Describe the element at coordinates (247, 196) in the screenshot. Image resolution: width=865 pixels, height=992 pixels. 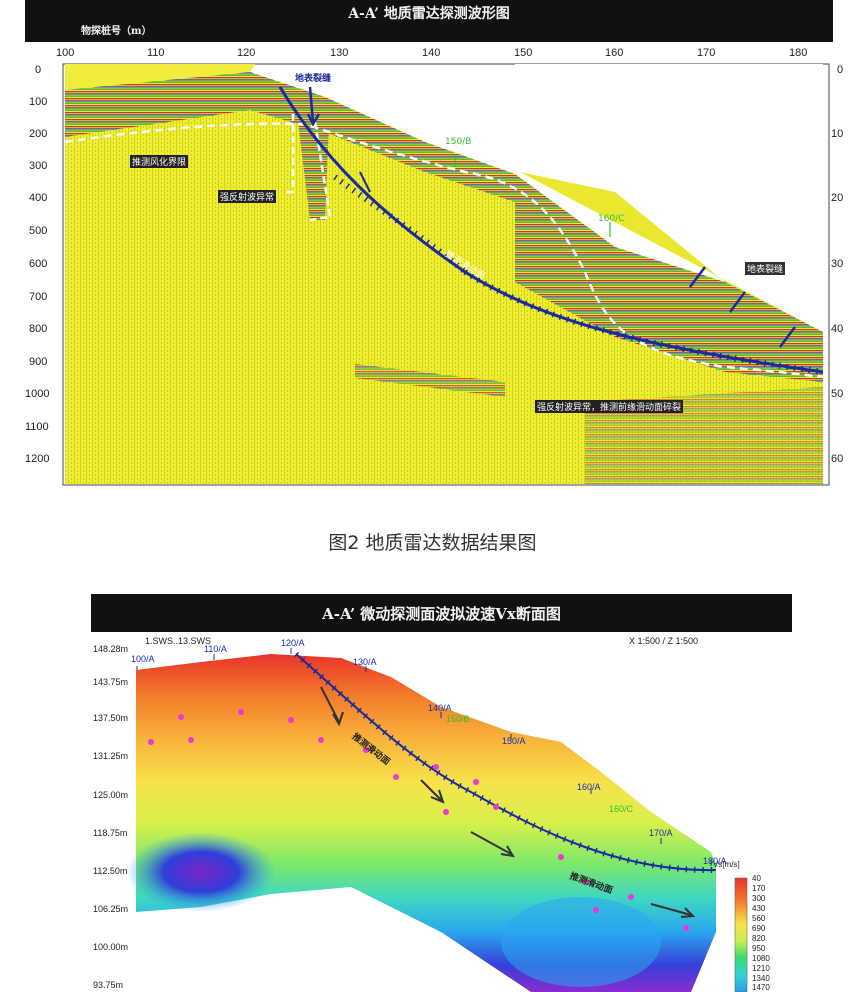
I see `annotation-strong-reflection: 强反射波异常` at that location.